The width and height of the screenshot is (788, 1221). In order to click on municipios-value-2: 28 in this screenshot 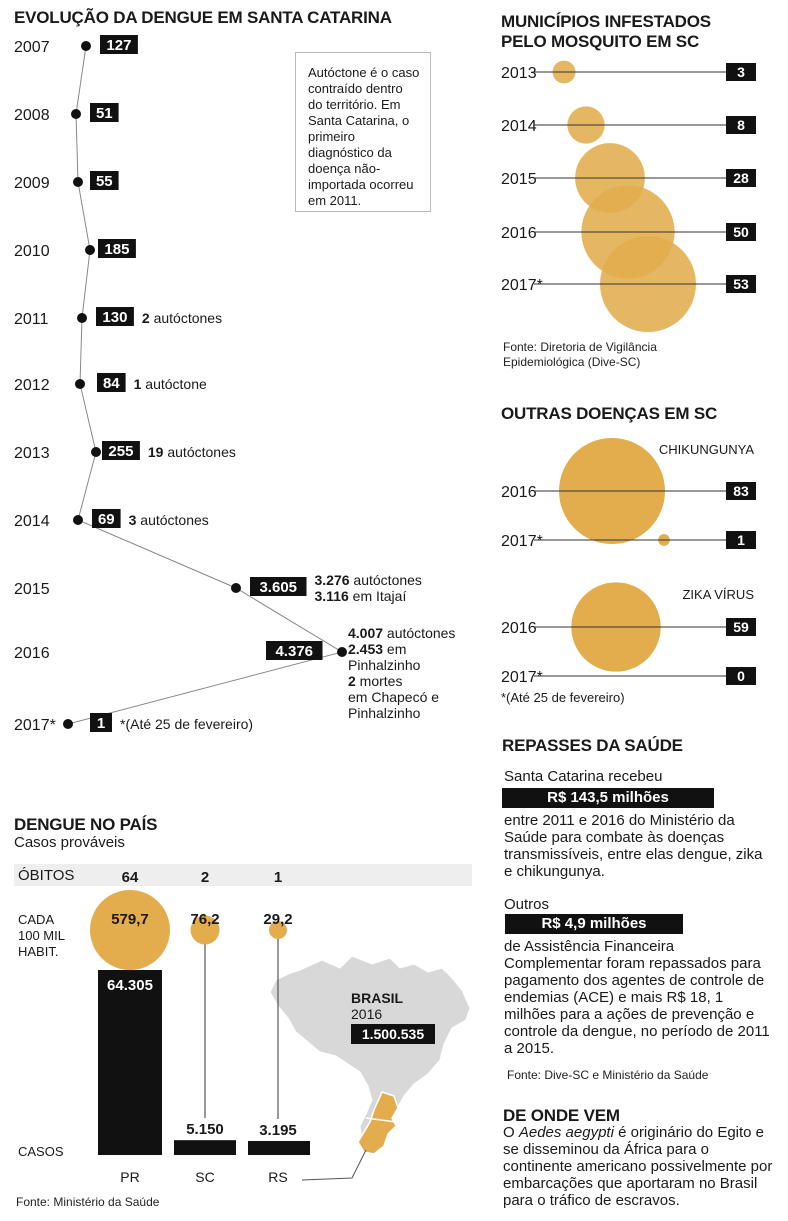, I will do `click(741, 178)`.